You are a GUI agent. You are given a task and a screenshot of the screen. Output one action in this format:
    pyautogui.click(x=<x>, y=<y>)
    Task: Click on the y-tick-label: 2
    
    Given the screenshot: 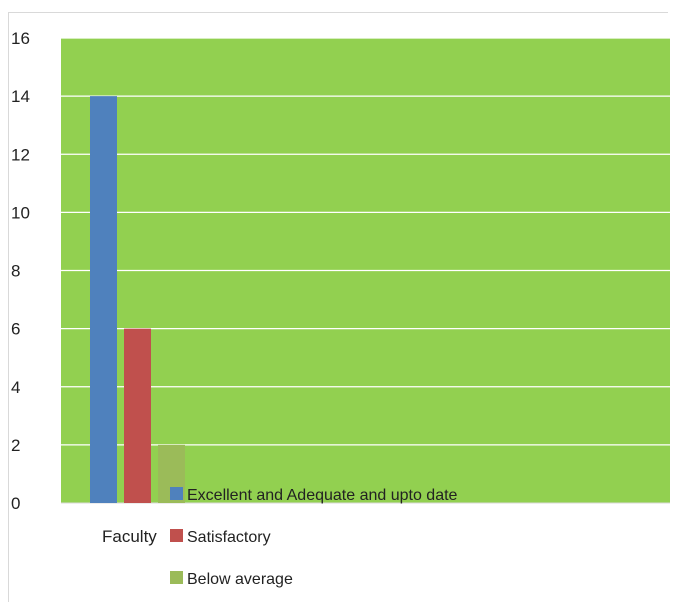 What is the action you would take?
    pyautogui.click(x=15, y=445)
    